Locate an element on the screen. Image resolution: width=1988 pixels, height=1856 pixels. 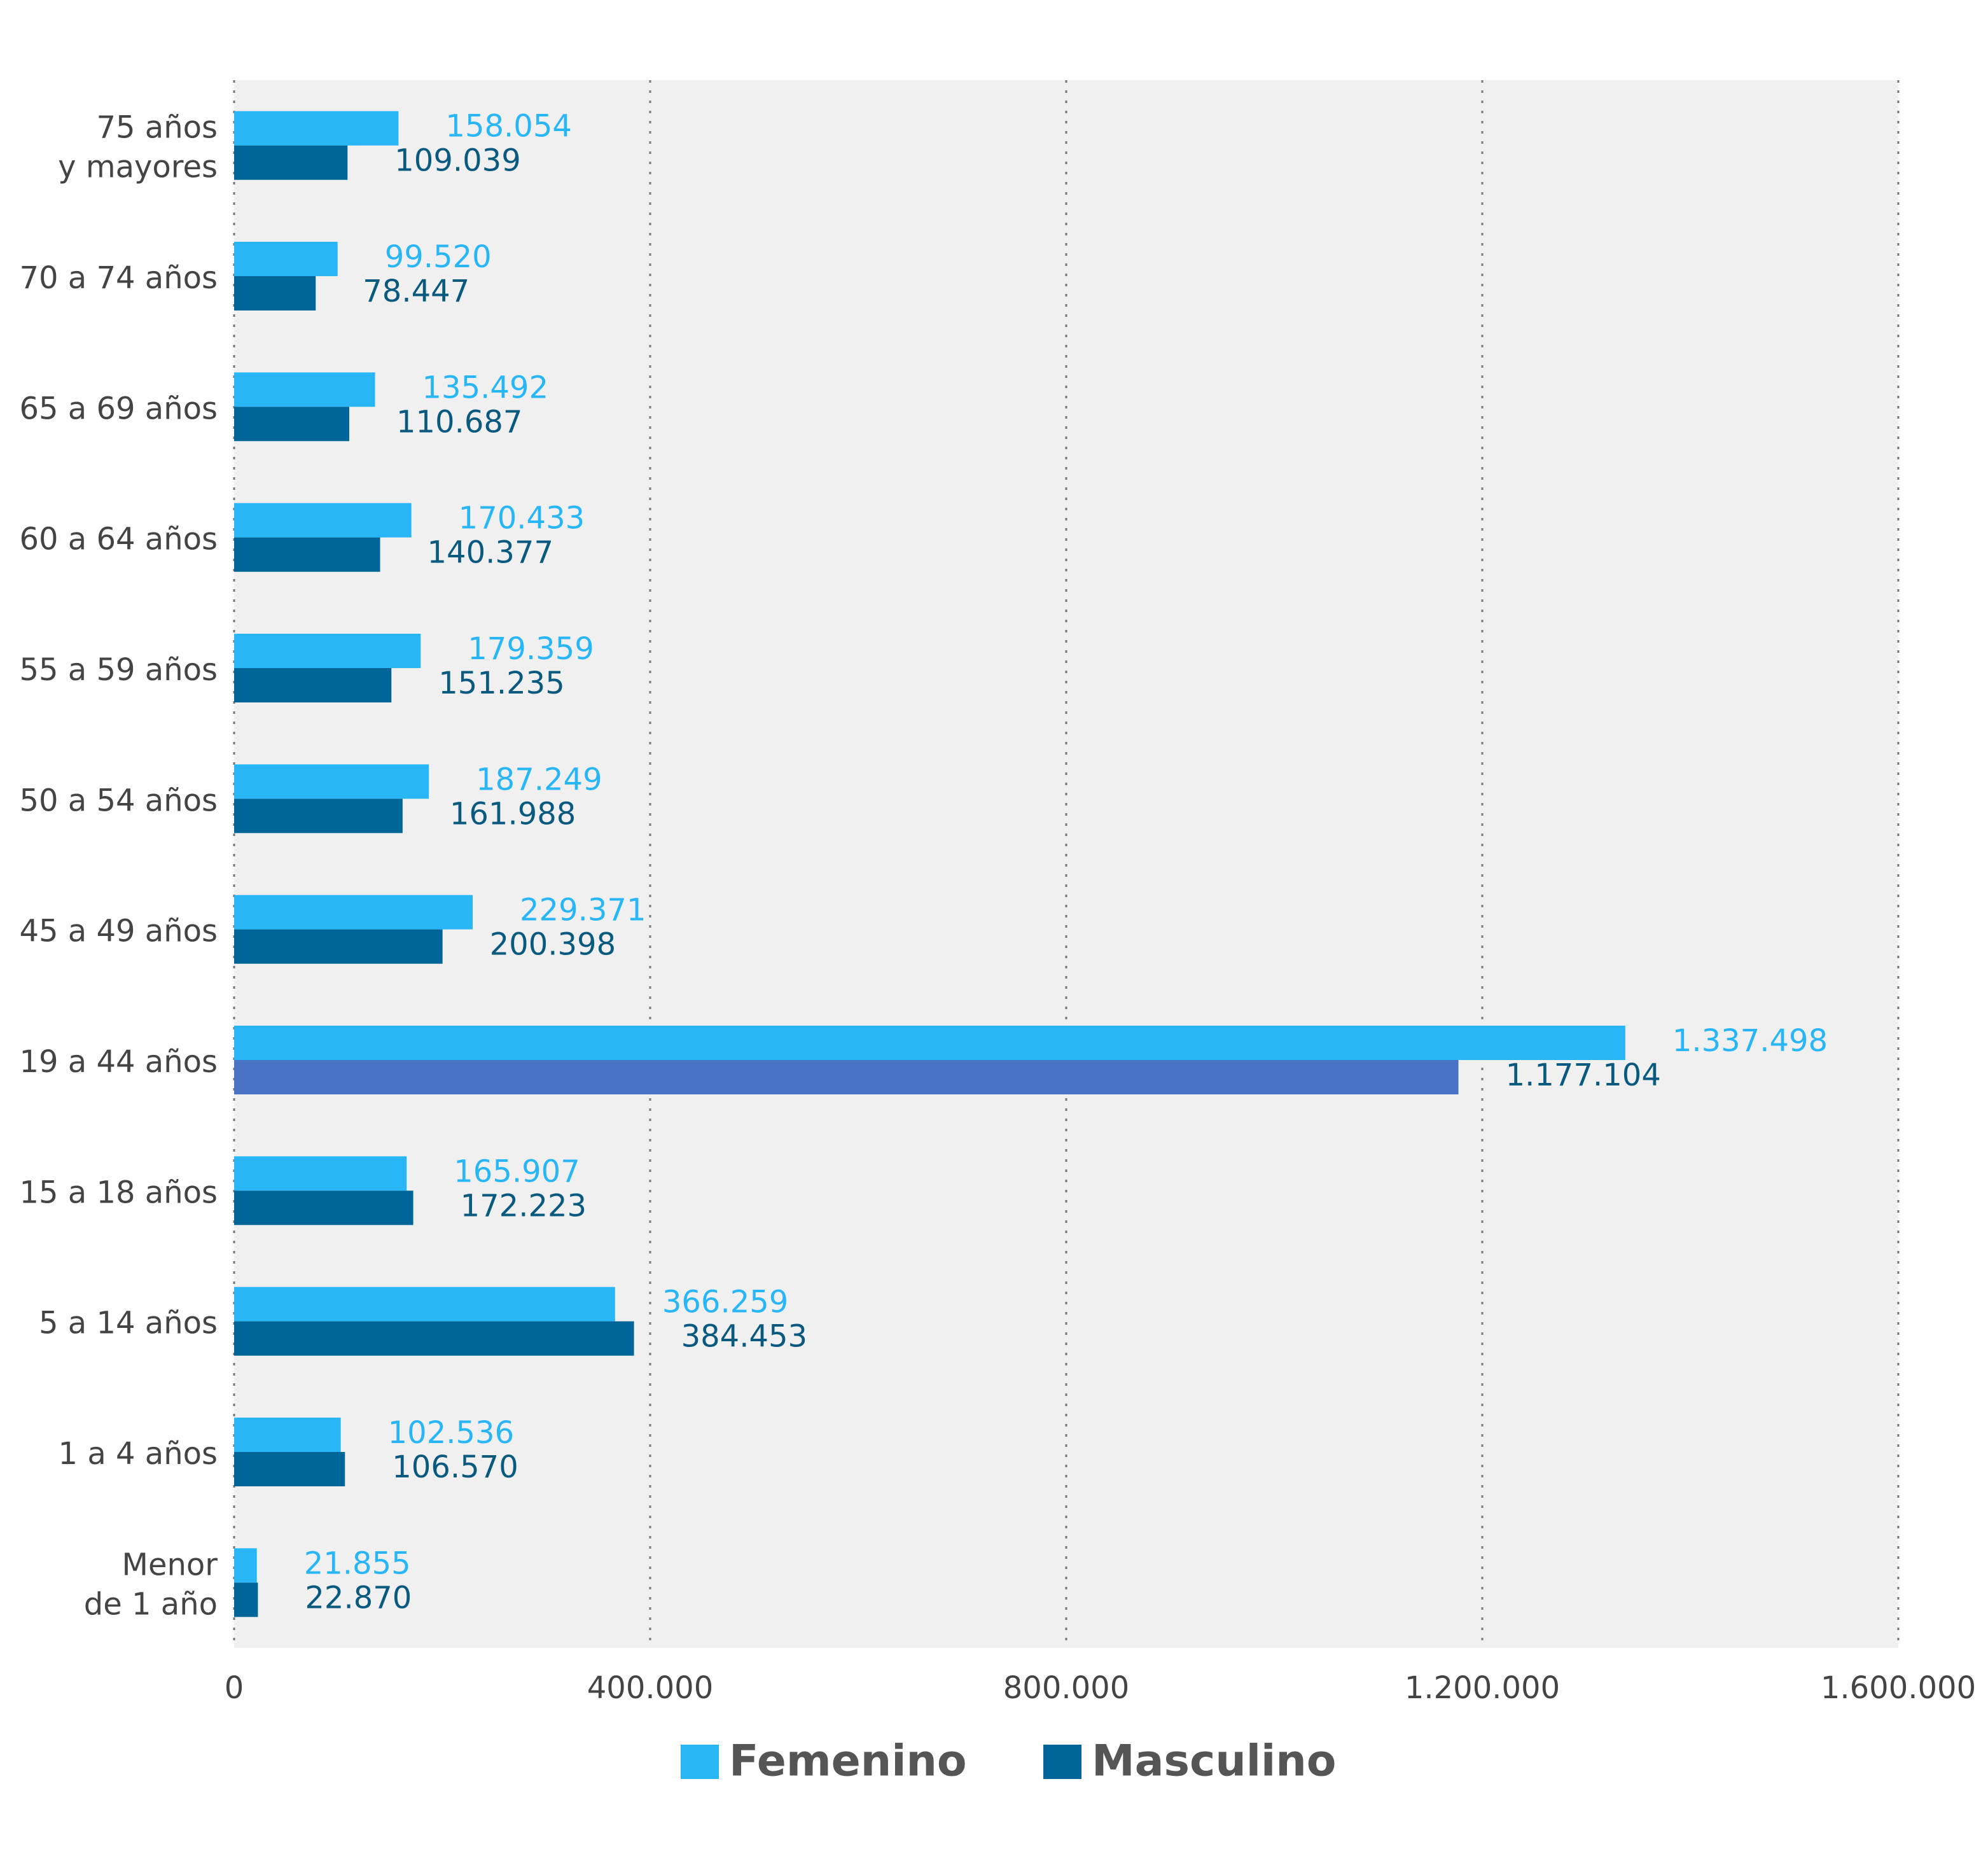
legend-label: Masculino is located at coordinates (1214, 1762).